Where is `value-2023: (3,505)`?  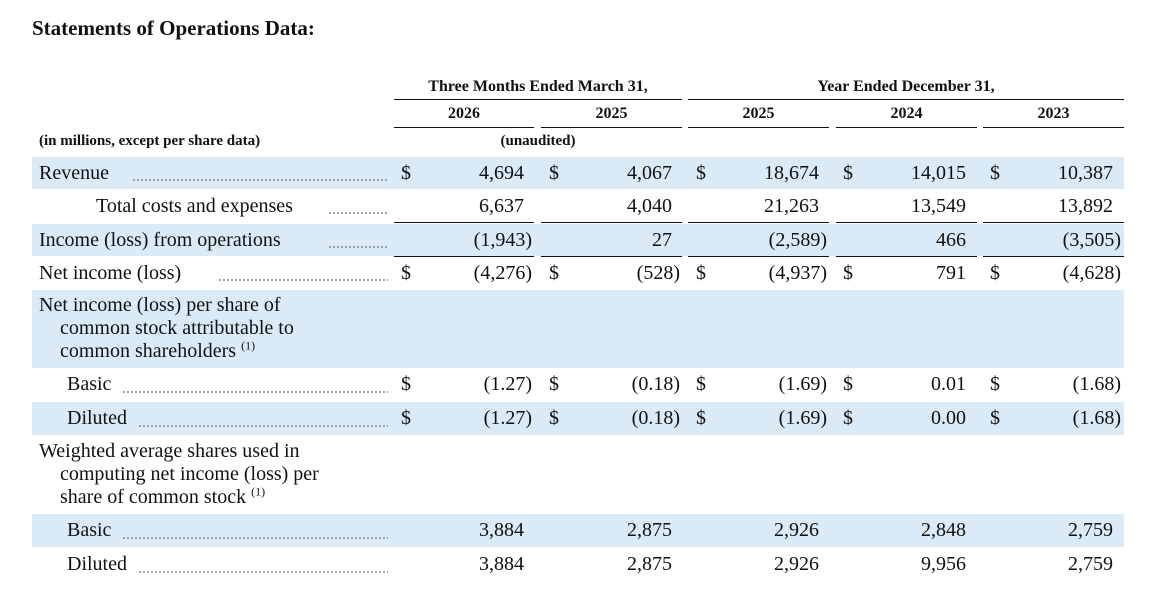 value-2023: (3,505) is located at coordinates (1091, 240).